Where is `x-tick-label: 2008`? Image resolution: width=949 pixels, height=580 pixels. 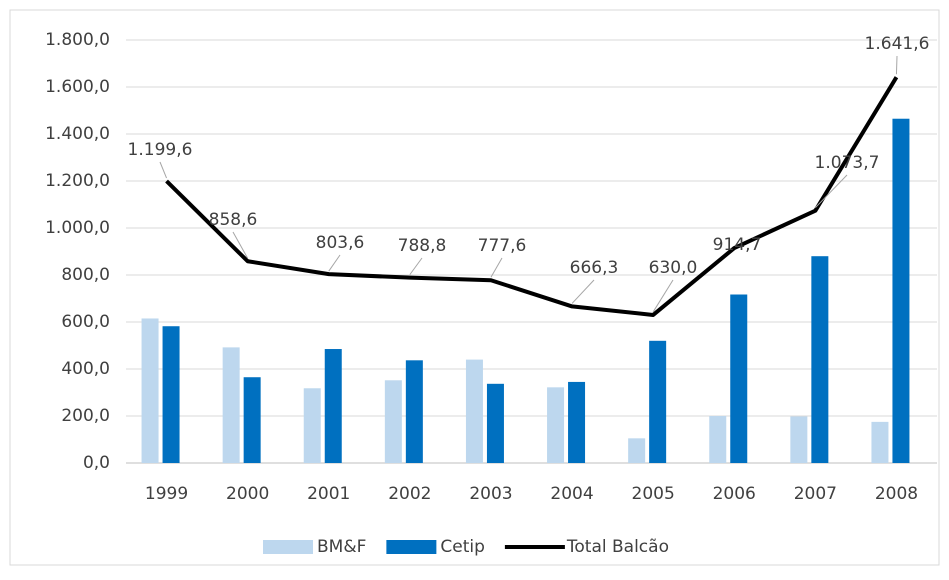 x-tick-label: 2008 is located at coordinates (896, 494).